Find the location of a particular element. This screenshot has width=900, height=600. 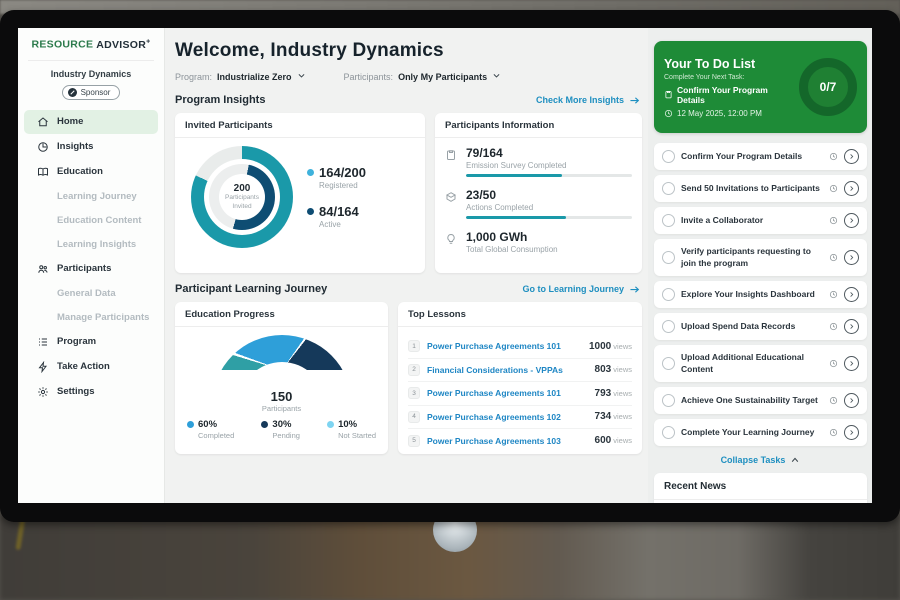

todo-next-task-label: Confirm Your Program Details is located at coordinates (722, 94).